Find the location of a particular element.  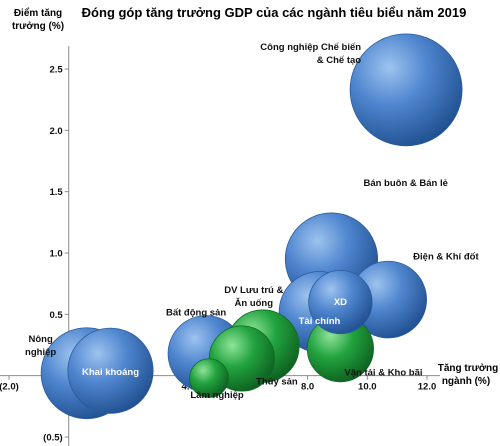

y-tick-label: 2.5 is located at coordinates (56, 70).